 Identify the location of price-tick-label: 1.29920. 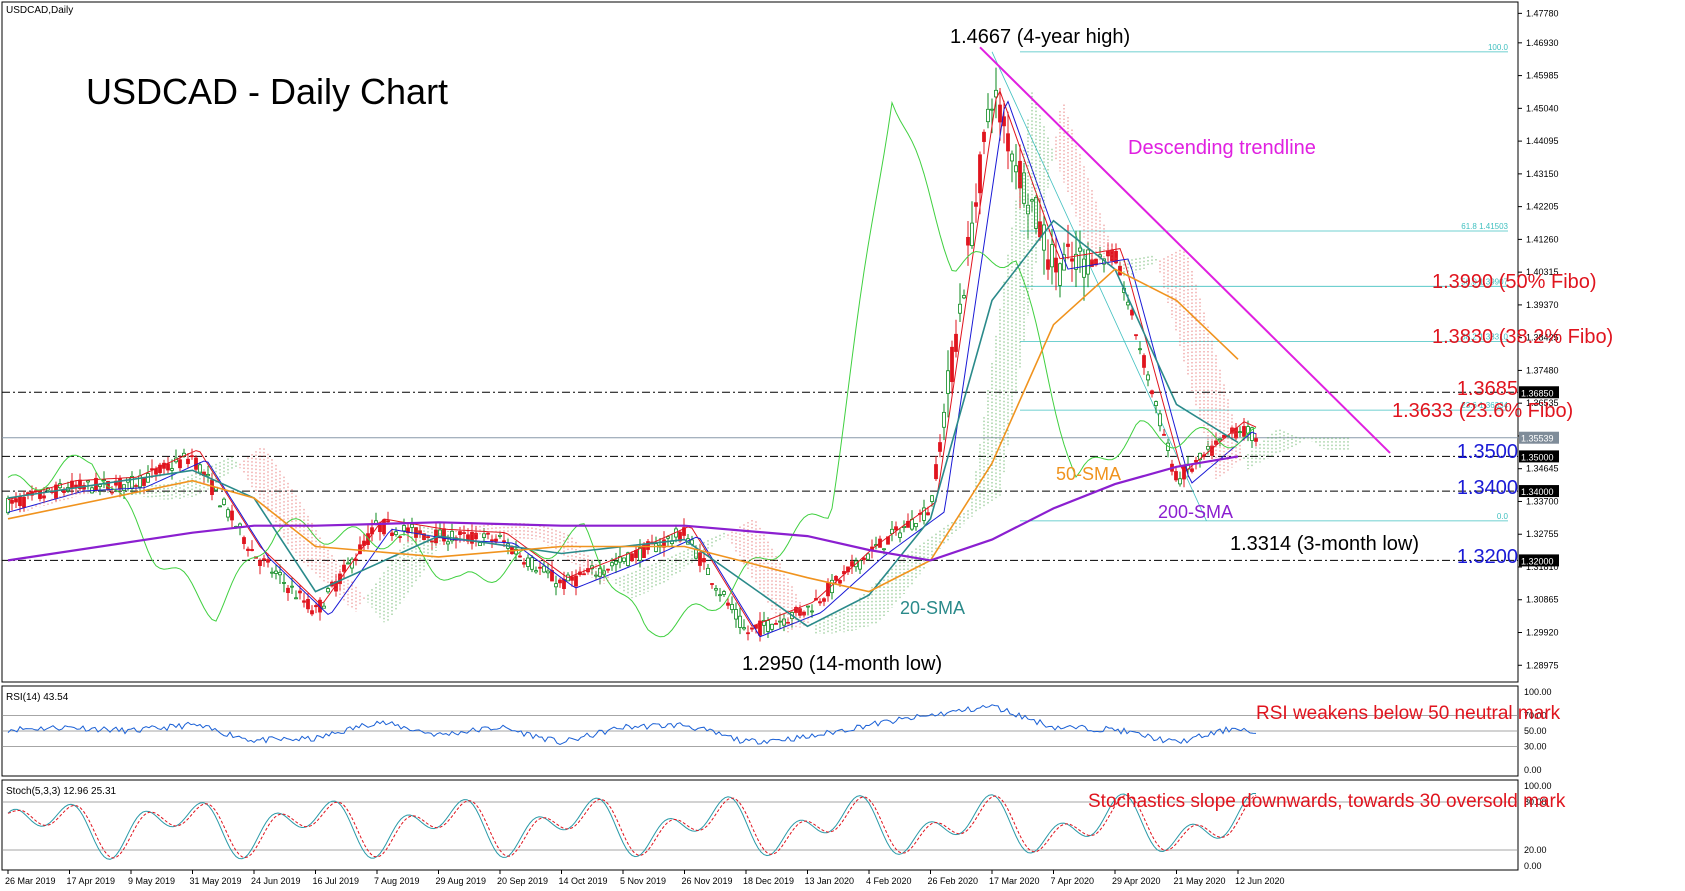
(1542, 633).